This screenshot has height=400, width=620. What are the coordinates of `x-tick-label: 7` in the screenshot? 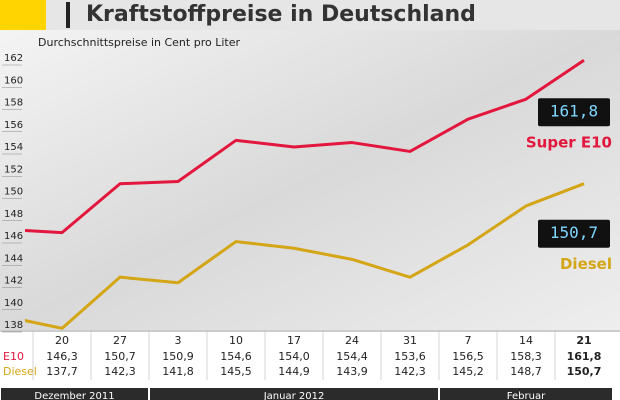 It's located at (468, 340).